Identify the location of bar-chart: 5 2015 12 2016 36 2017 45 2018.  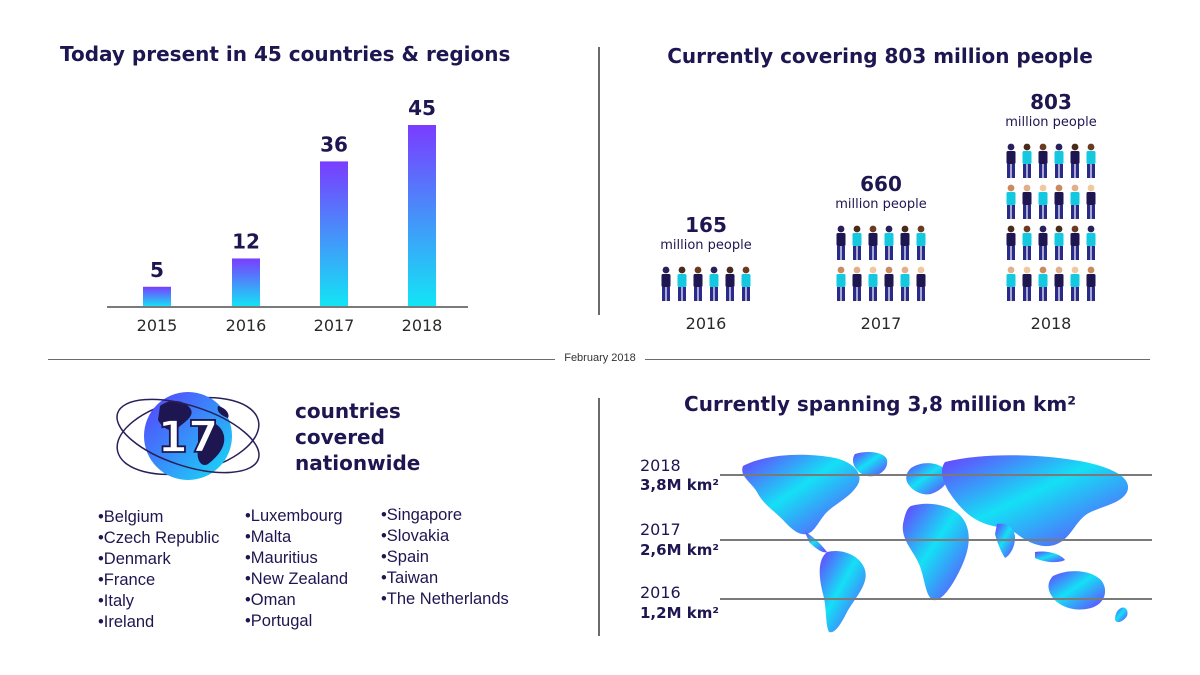
(287, 215).